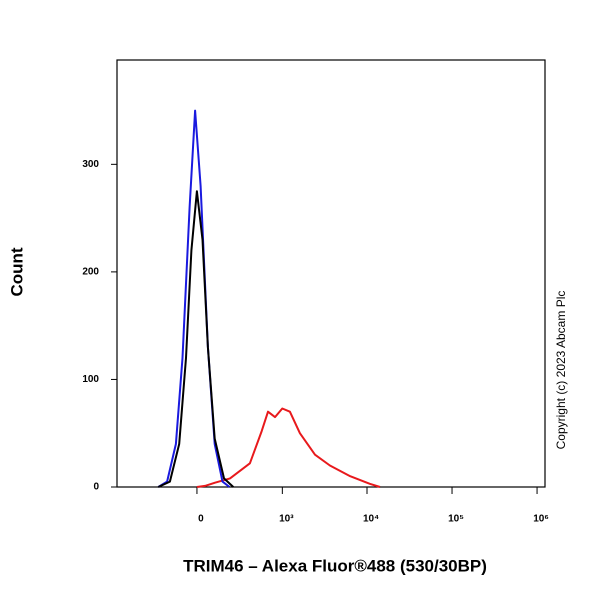 The height and width of the screenshot is (600, 600). Describe the element at coordinates (90, 164) in the screenshot. I see `y-tick-label: 300` at that location.